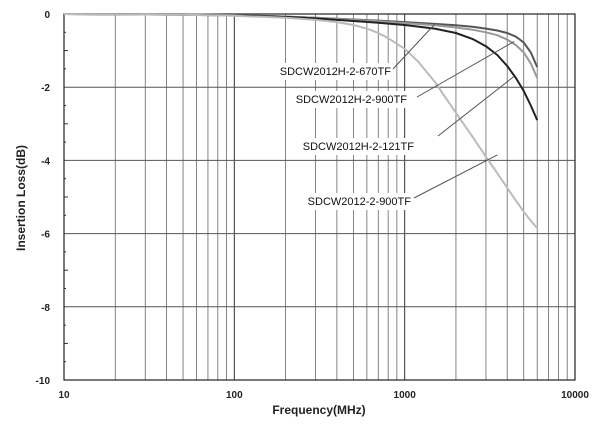 The width and height of the screenshot is (604, 426). I want to click on series-line-sdcw2012h-2-670tf, so click(301, 40).